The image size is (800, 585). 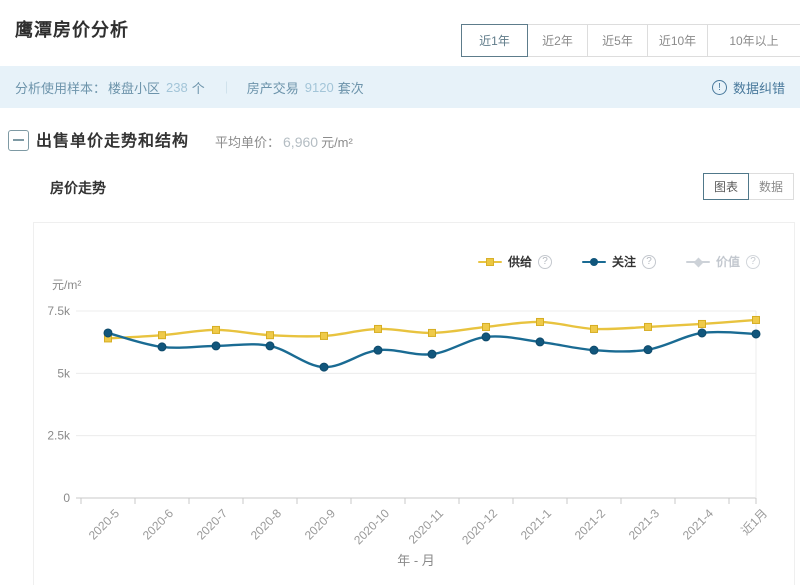 I want to click on community-unit: 个, so click(x=198, y=88).